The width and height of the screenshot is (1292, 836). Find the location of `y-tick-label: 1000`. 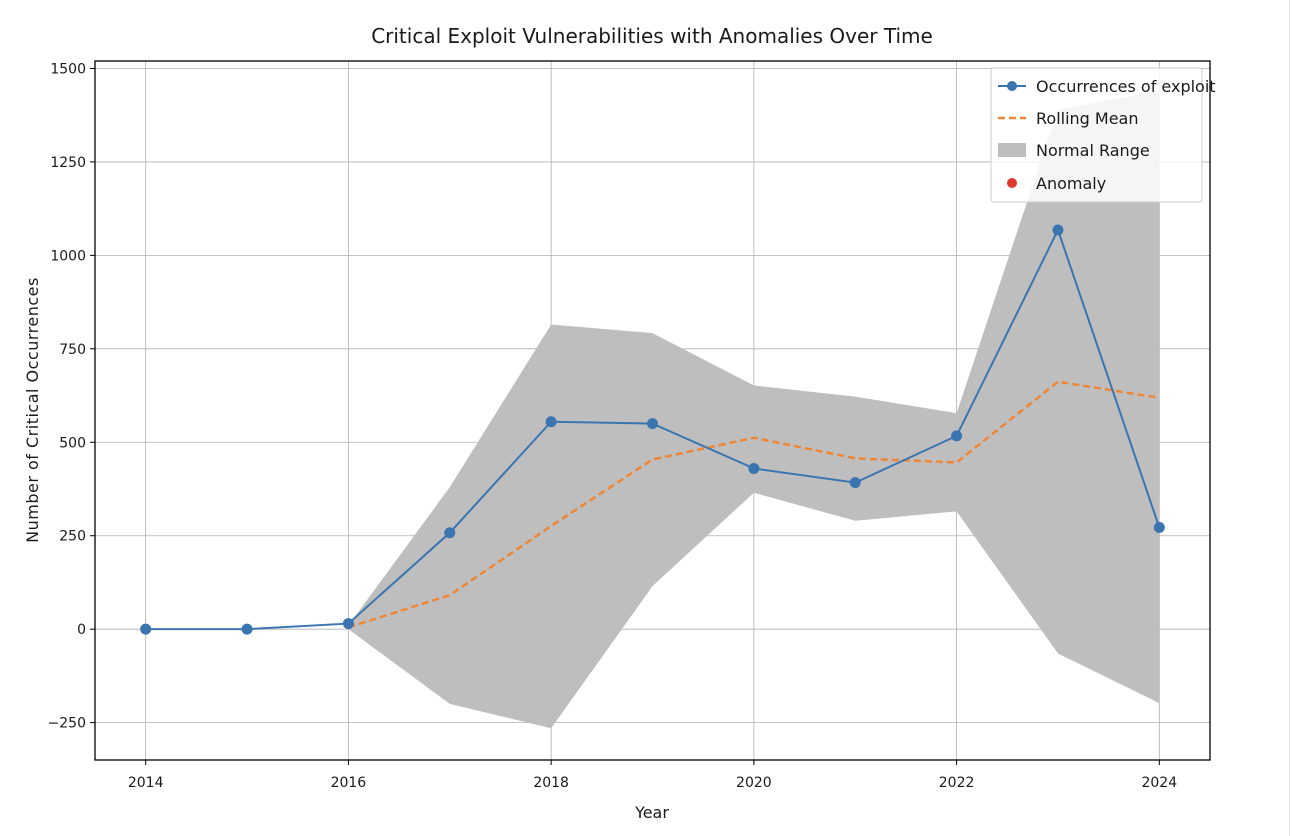

y-tick-label: 1000 is located at coordinates (68, 256).